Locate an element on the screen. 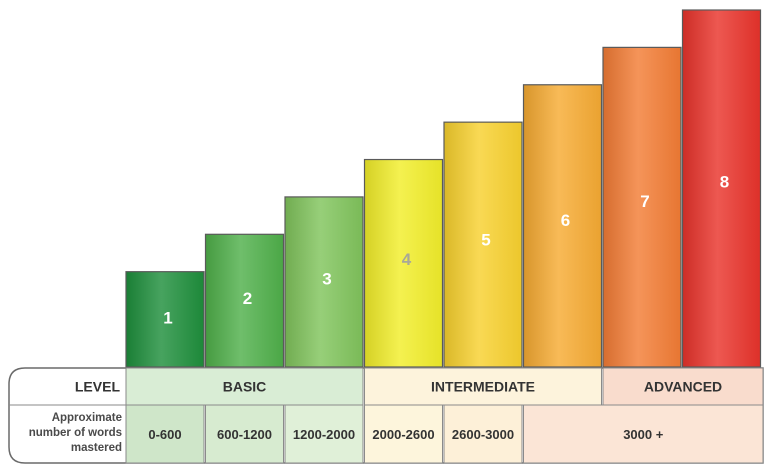 The image size is (770, 470). bar-label-1: 1 is located at coordinates (167, 317).